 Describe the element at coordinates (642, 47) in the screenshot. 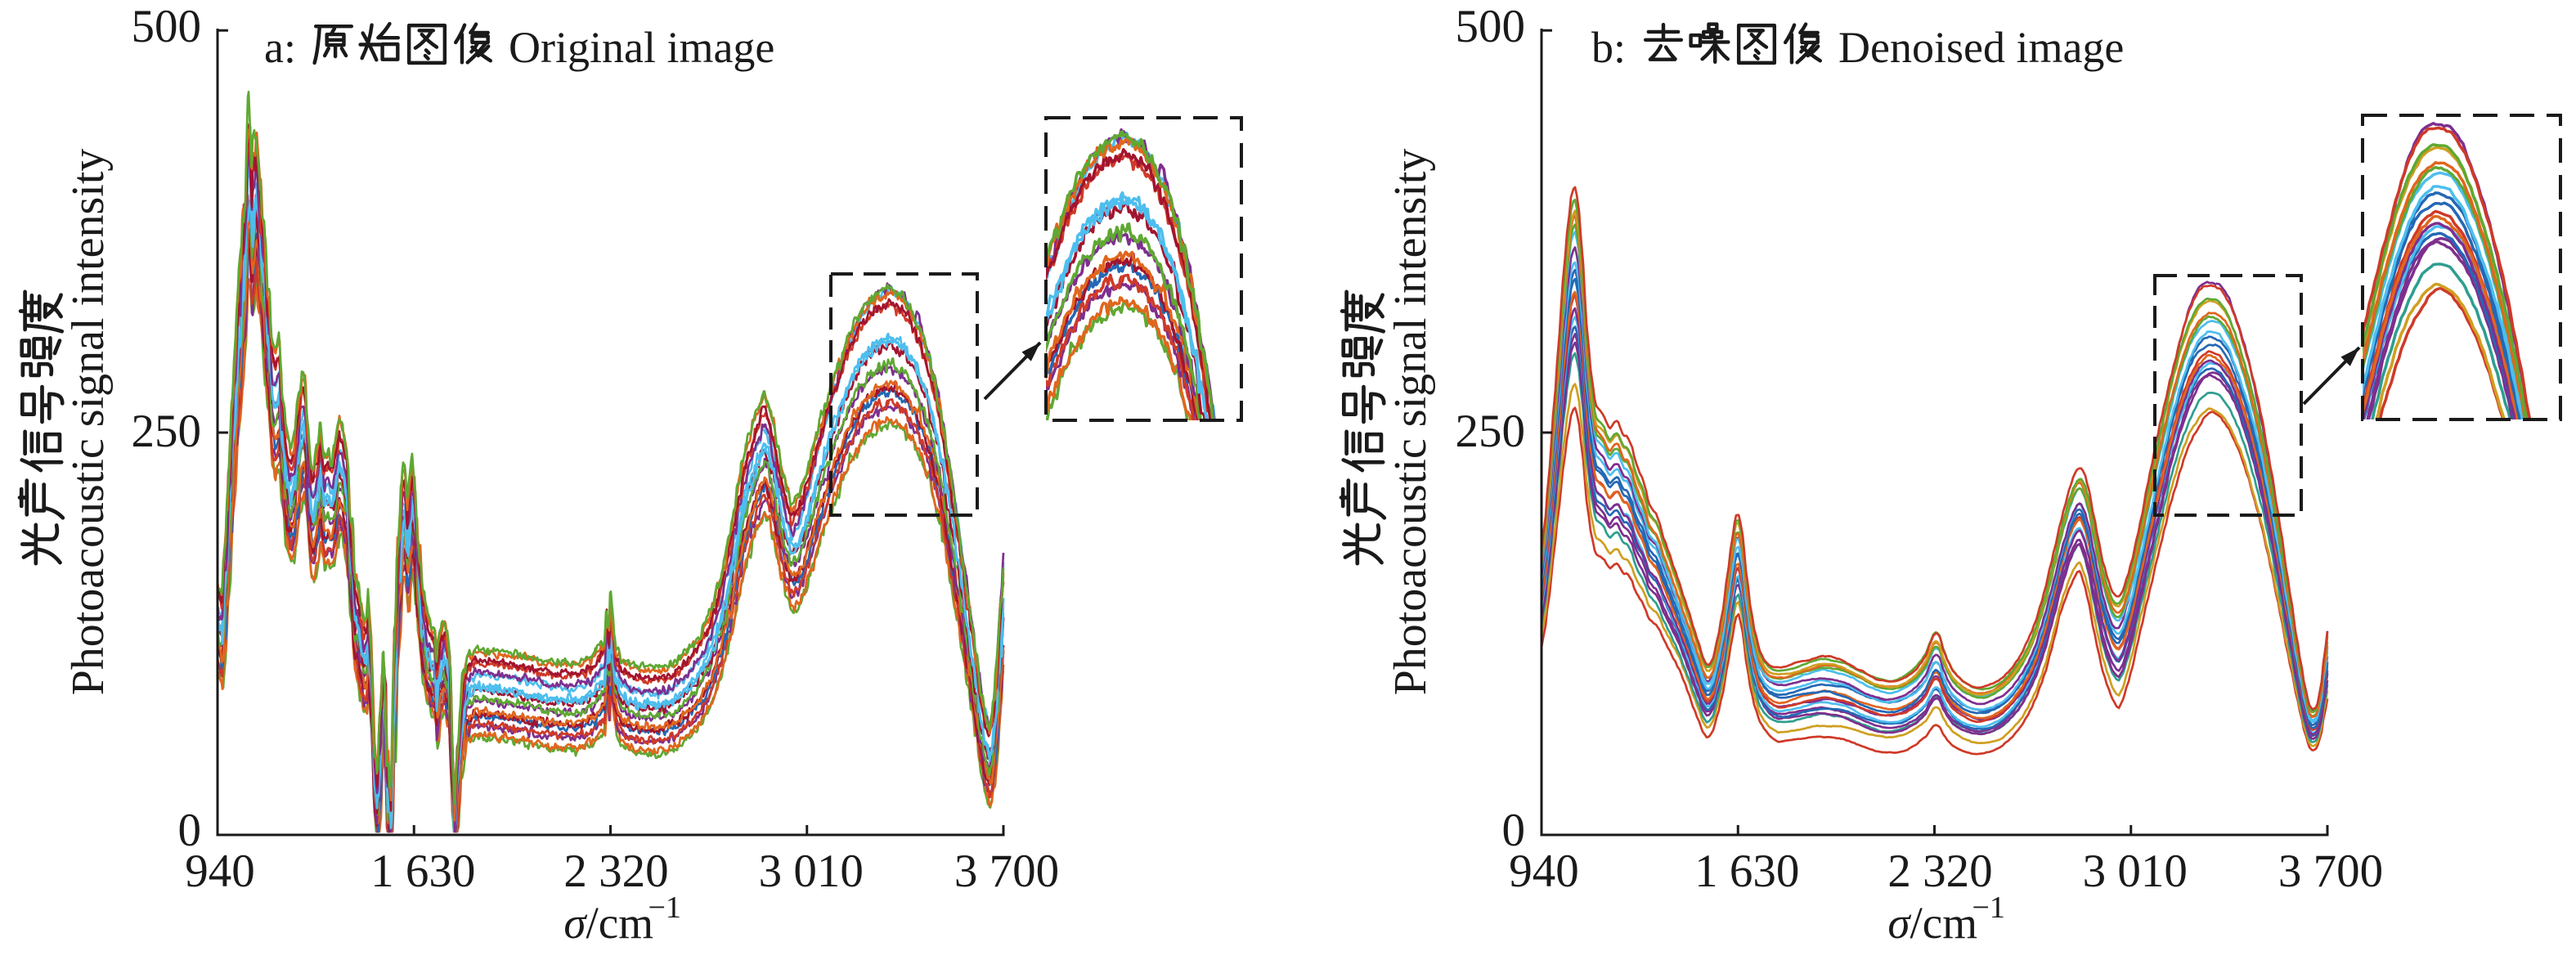

I see `svg-text: Original image` at that location.